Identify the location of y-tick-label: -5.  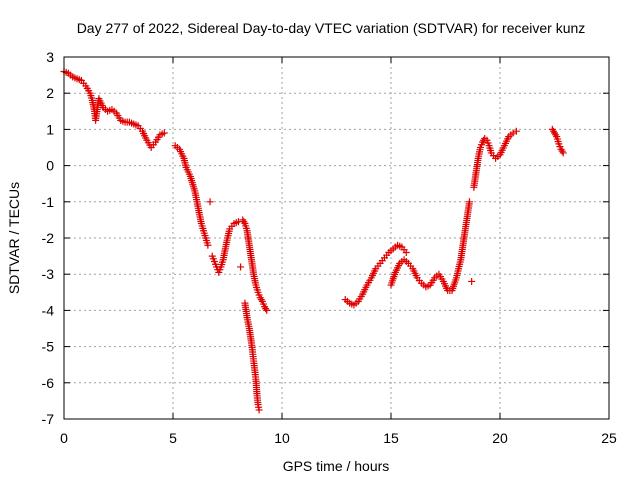
(48, 347).